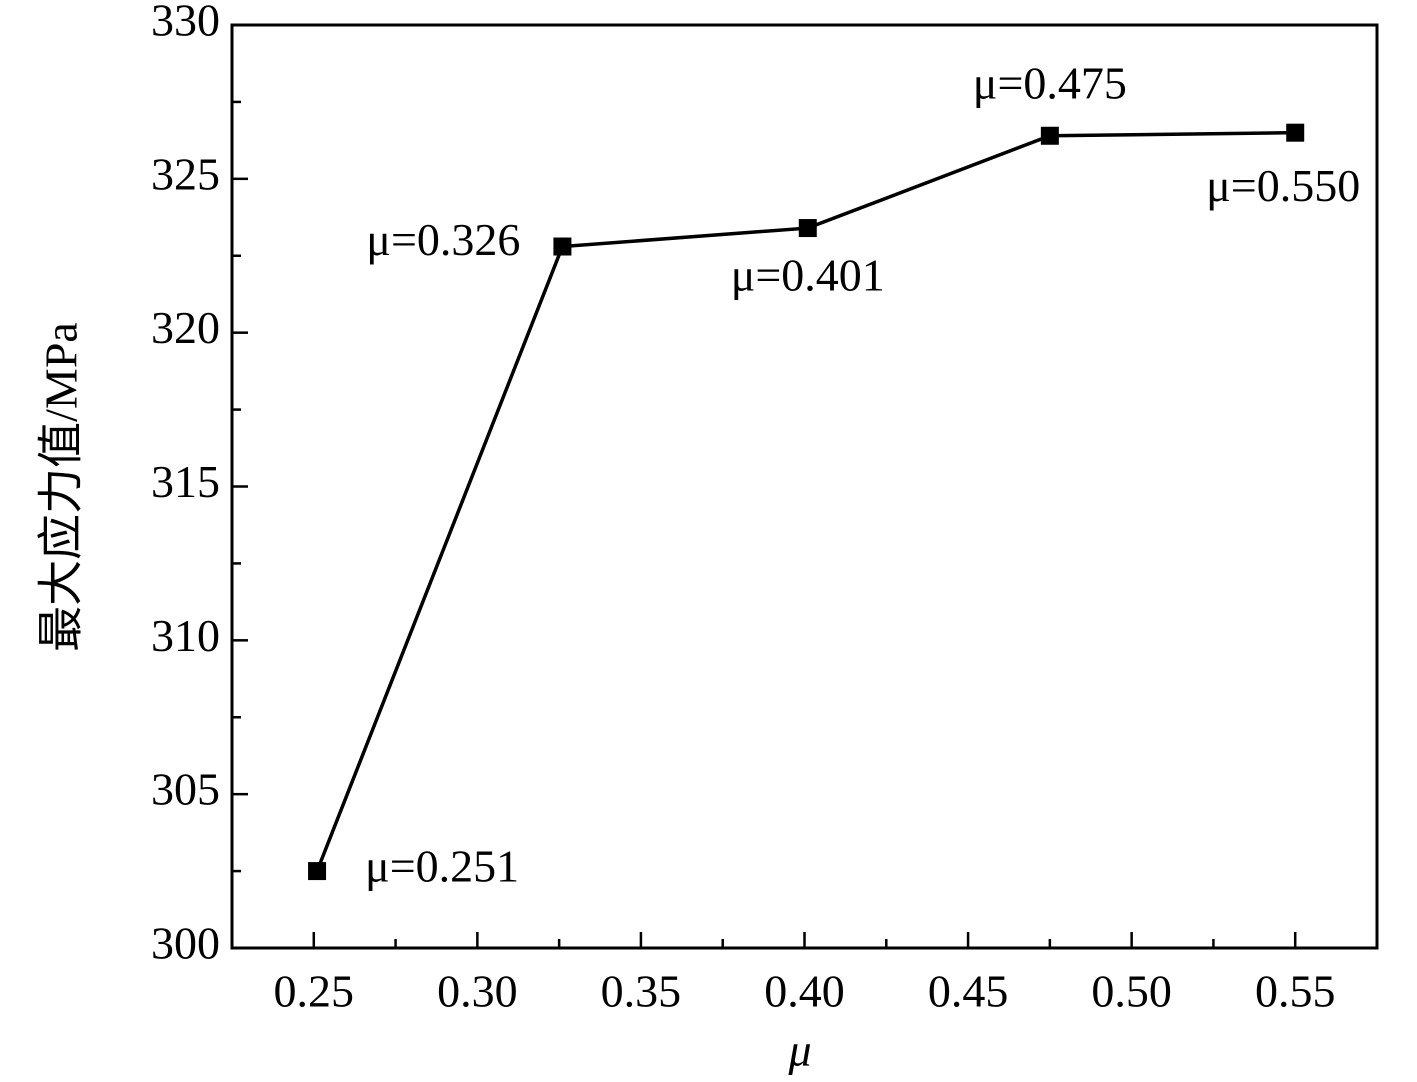 The height and width of the screenshot is (1082, 1417). Describe the element at coordinates (185, 173) in the screenshot. I see `y-tick-label: 325` at that location.